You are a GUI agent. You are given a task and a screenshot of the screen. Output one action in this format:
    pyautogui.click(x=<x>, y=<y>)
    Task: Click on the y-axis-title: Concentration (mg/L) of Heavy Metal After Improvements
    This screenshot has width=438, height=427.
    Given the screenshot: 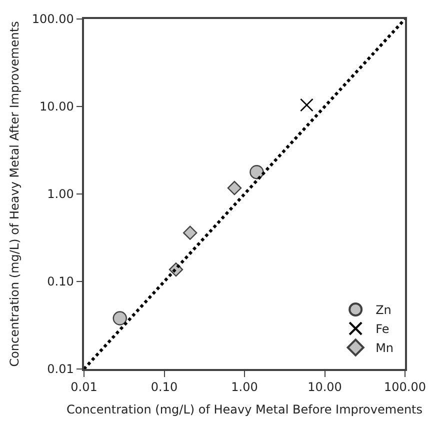 What is the action you would take?
    pyautogui.click(x=15, y=194)
    